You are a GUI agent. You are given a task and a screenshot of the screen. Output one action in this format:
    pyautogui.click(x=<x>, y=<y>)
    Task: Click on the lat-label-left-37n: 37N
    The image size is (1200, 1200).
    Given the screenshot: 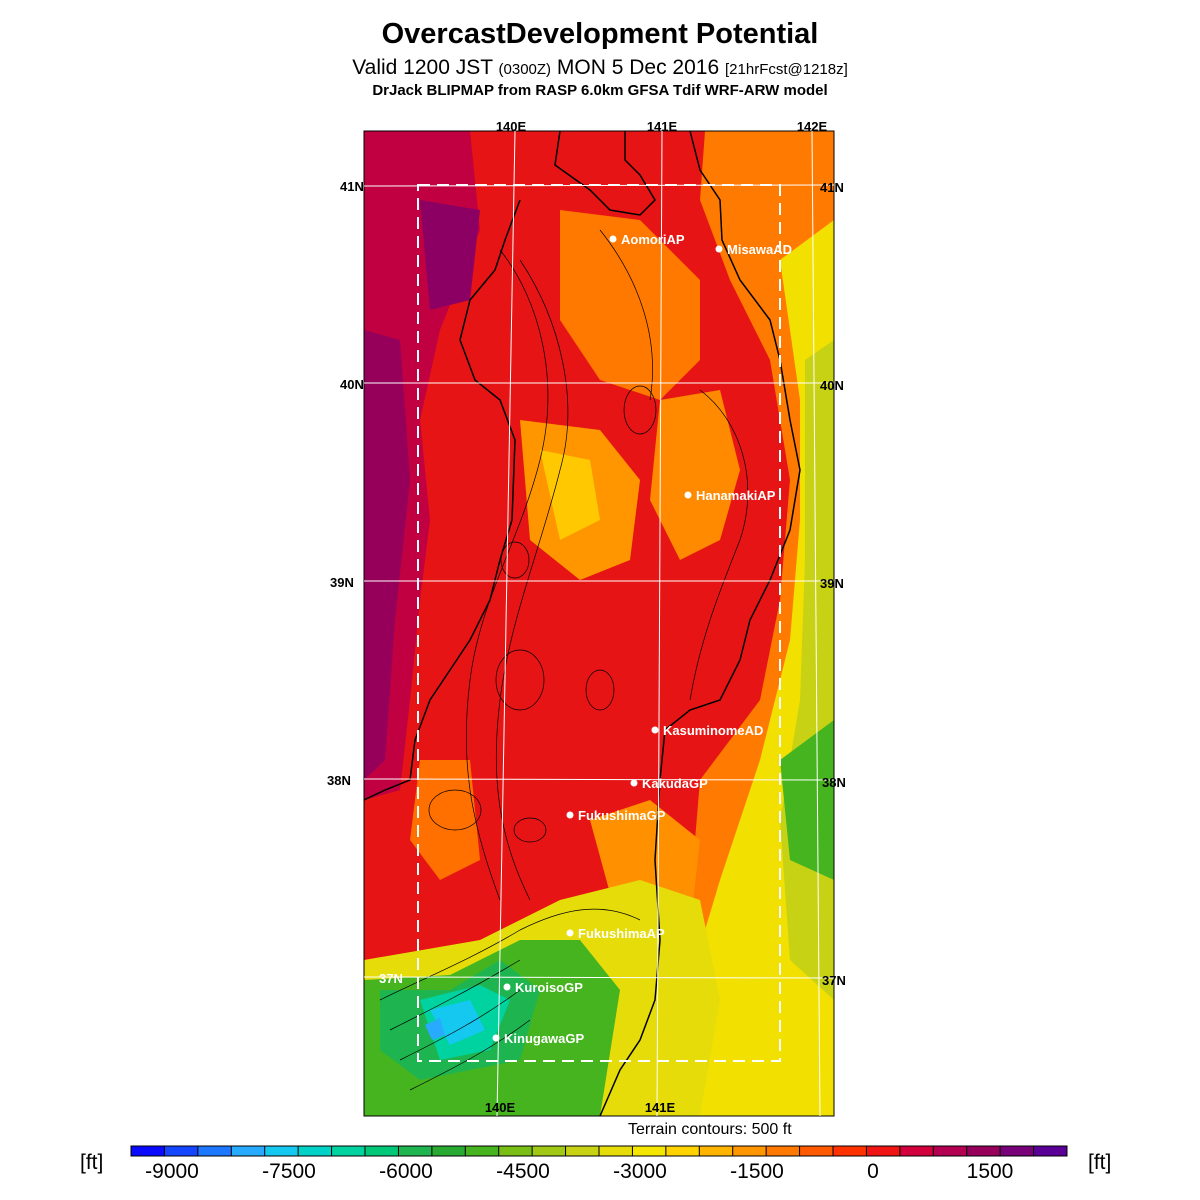 What is the action you would take?
    pyautogui.click(x=391, y=978)
    